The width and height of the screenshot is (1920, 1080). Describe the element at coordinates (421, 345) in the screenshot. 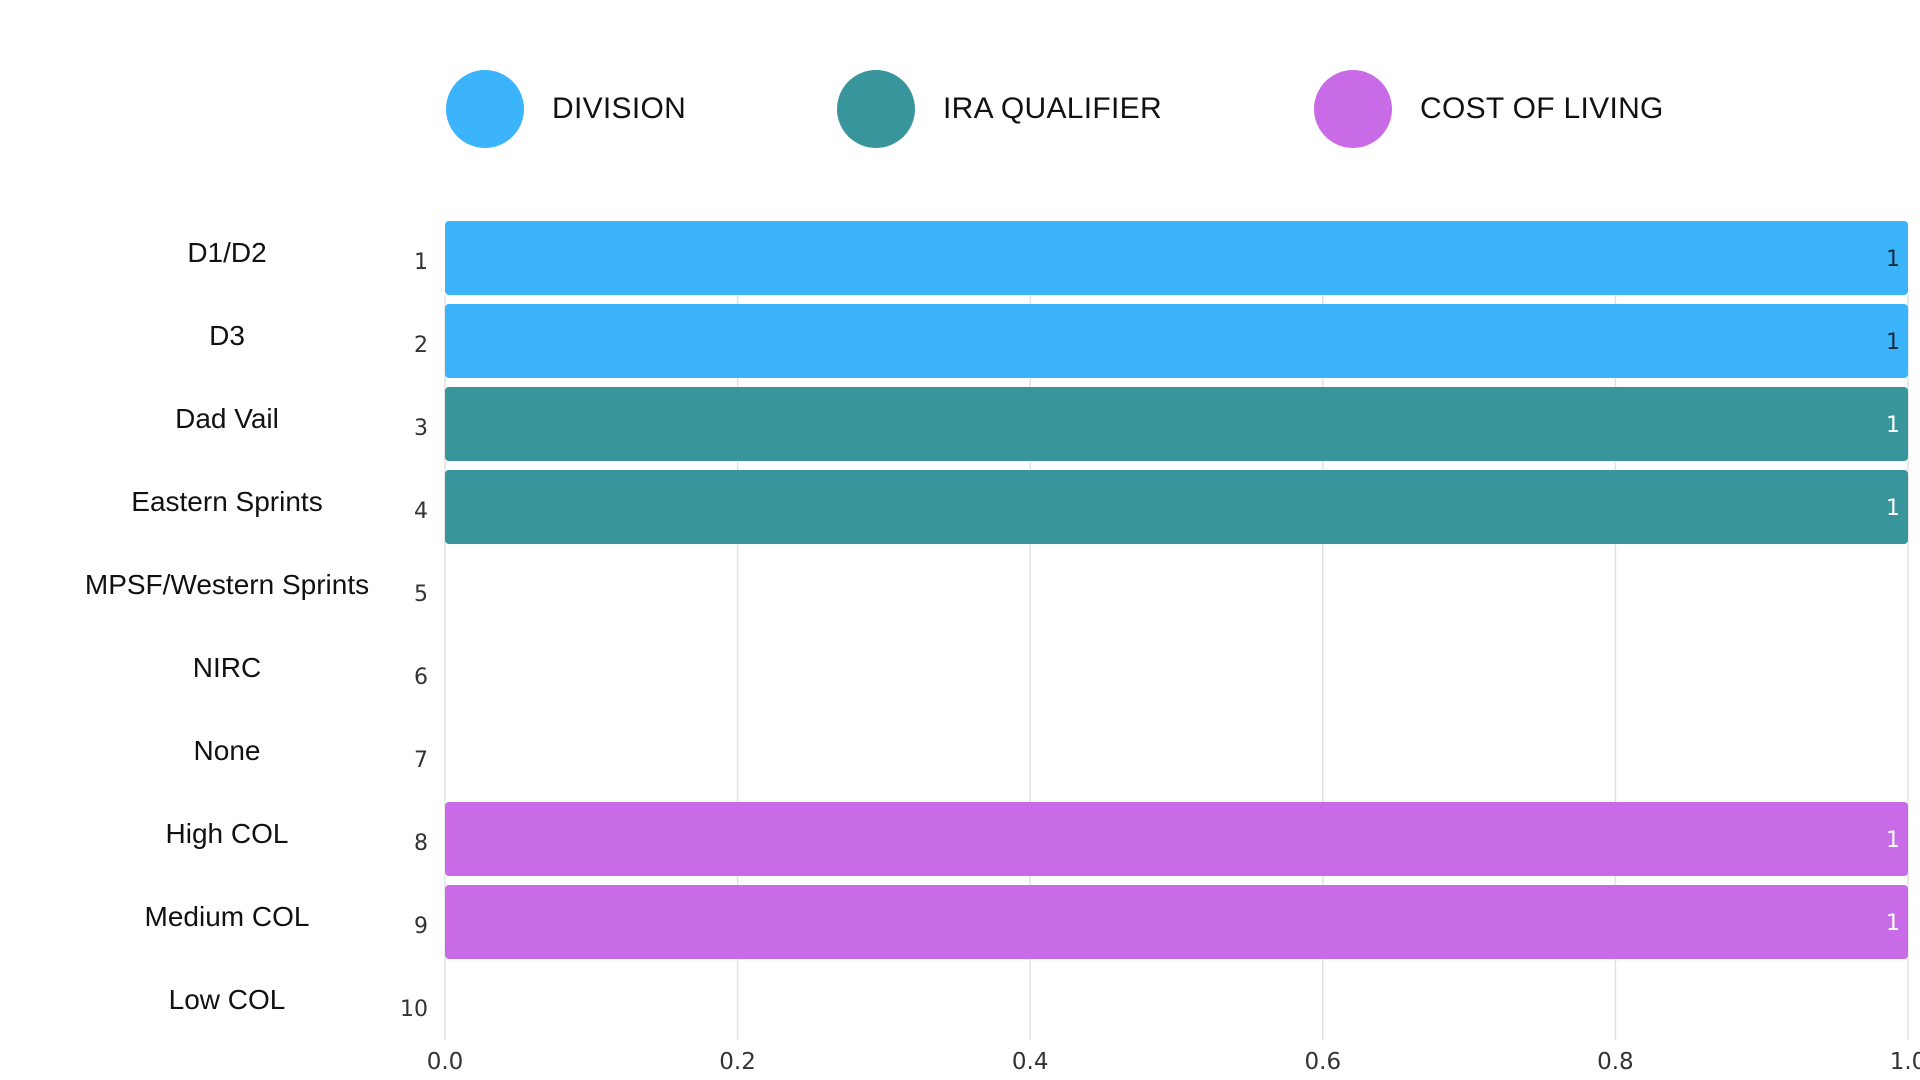

I see `row-number: 2` at that location.